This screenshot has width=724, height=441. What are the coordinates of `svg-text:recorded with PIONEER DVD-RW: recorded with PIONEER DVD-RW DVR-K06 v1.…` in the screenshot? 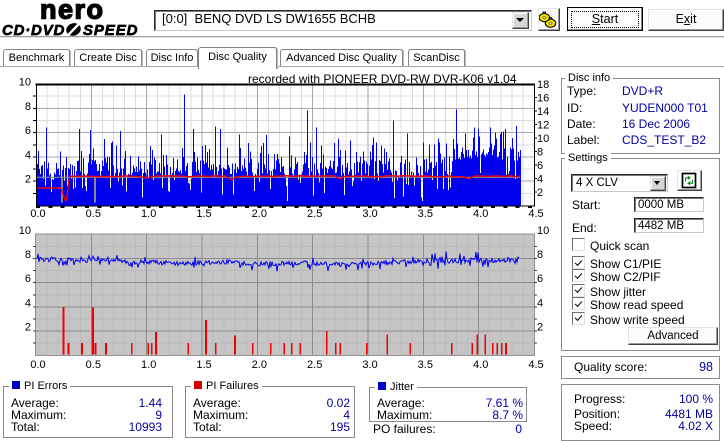 It's located at (382, 79).